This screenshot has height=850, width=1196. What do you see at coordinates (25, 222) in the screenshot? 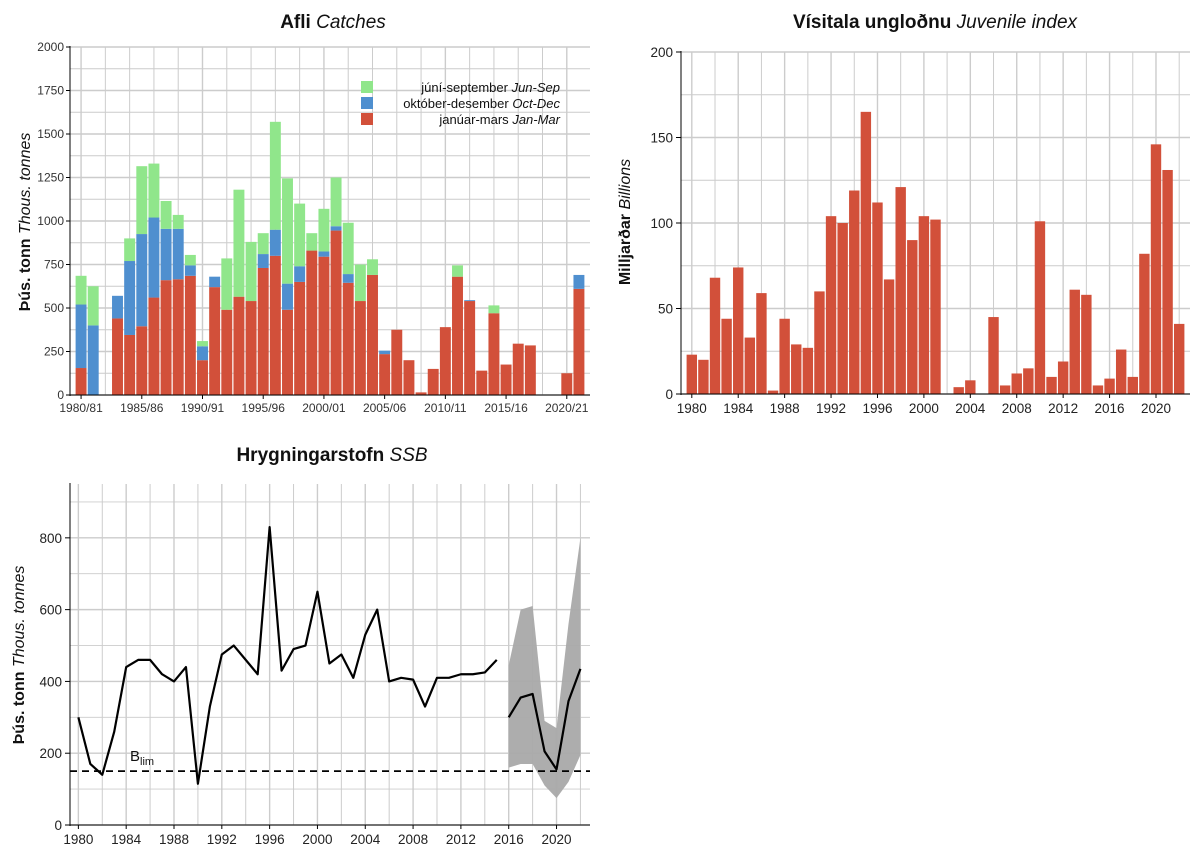
I see `catches-y-axis-label: Þús. tonn Thous. tonnes` at bounding box center [25, 222].